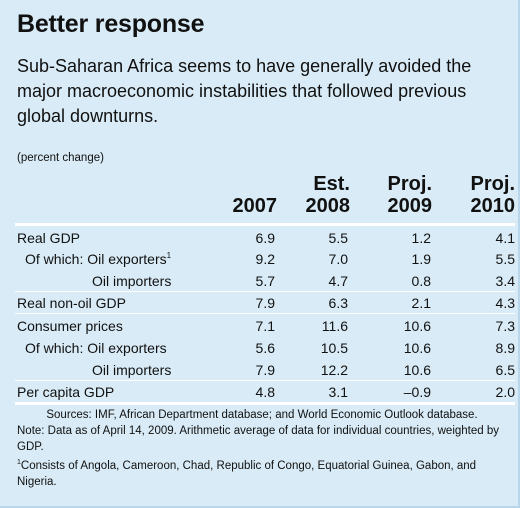 The image size is (520, 508). I want to click on table-cell: 4.1, so click(505, 238).